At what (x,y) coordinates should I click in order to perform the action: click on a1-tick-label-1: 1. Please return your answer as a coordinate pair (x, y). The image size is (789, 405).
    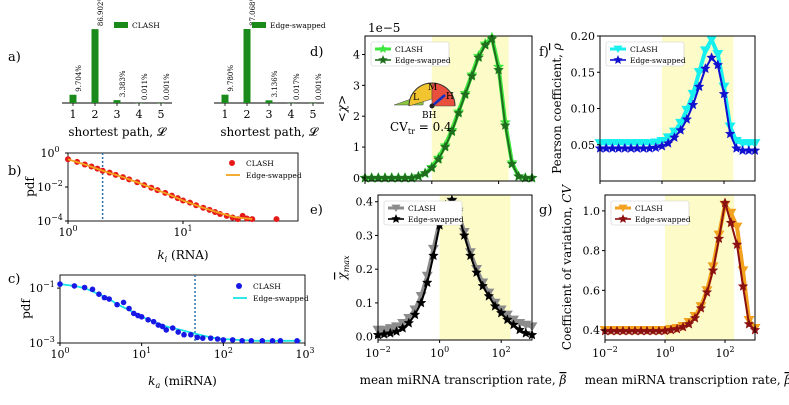
    Looking at the image, I should click on (73, 114).